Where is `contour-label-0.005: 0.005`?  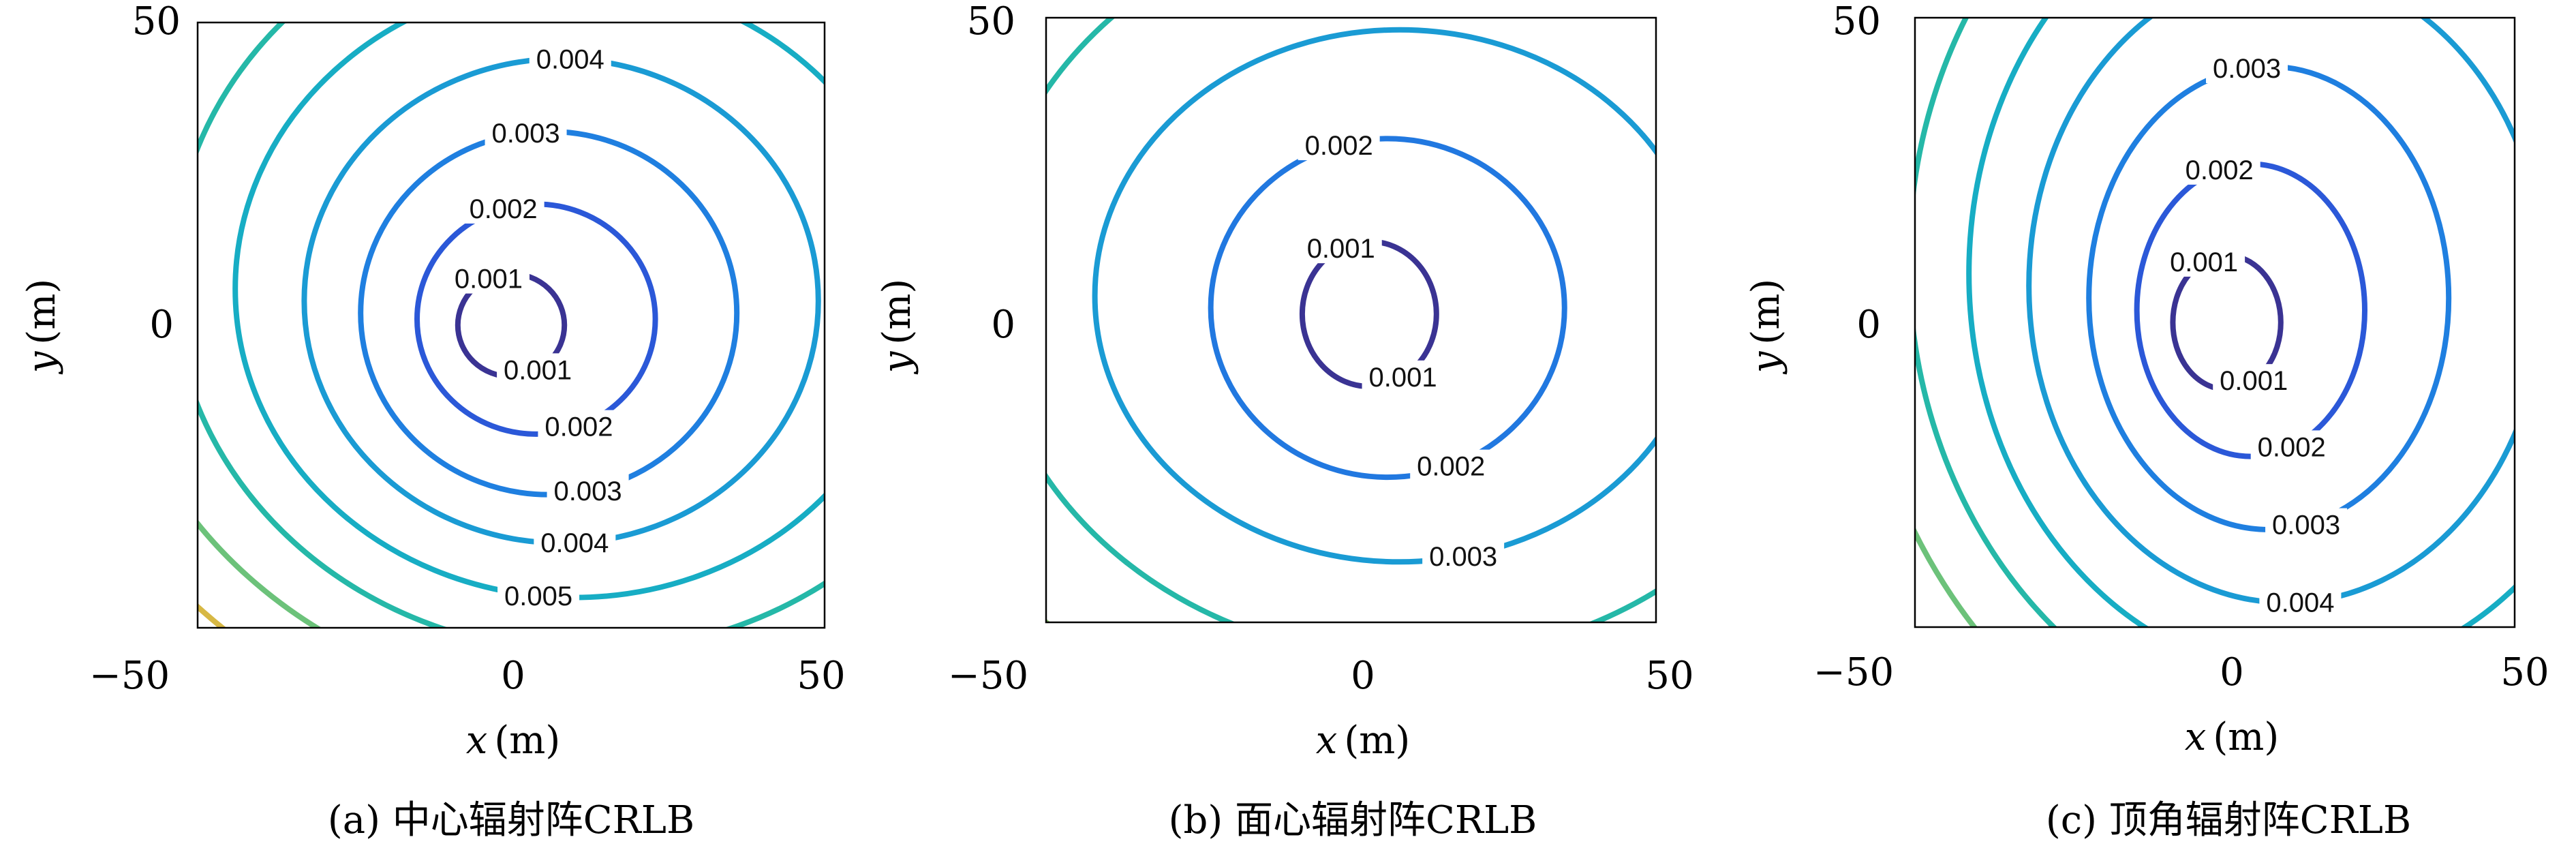
contour-label-0.005: 0.005 is located at coordinates (538, 596).